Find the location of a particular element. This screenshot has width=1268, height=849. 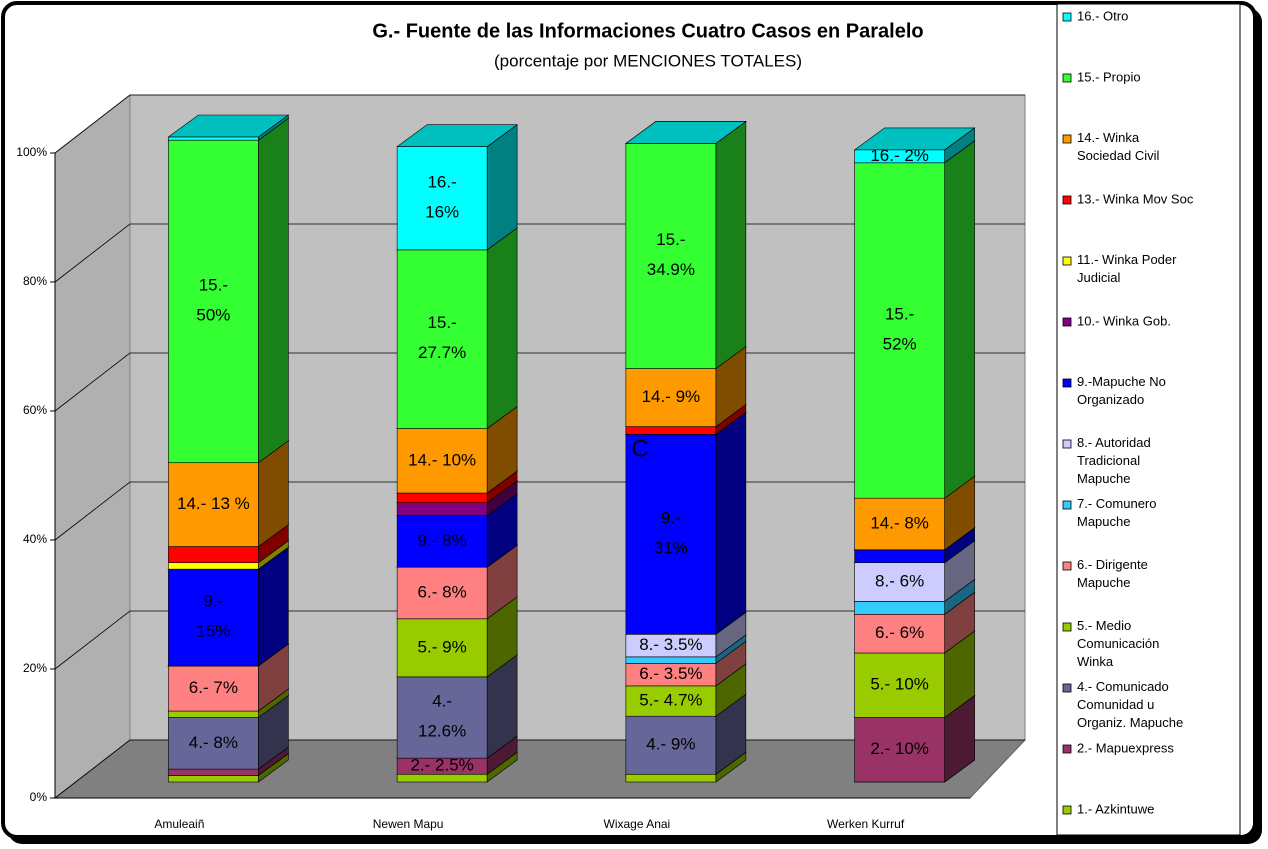

legend-box is located at coordinates (1148, 419).